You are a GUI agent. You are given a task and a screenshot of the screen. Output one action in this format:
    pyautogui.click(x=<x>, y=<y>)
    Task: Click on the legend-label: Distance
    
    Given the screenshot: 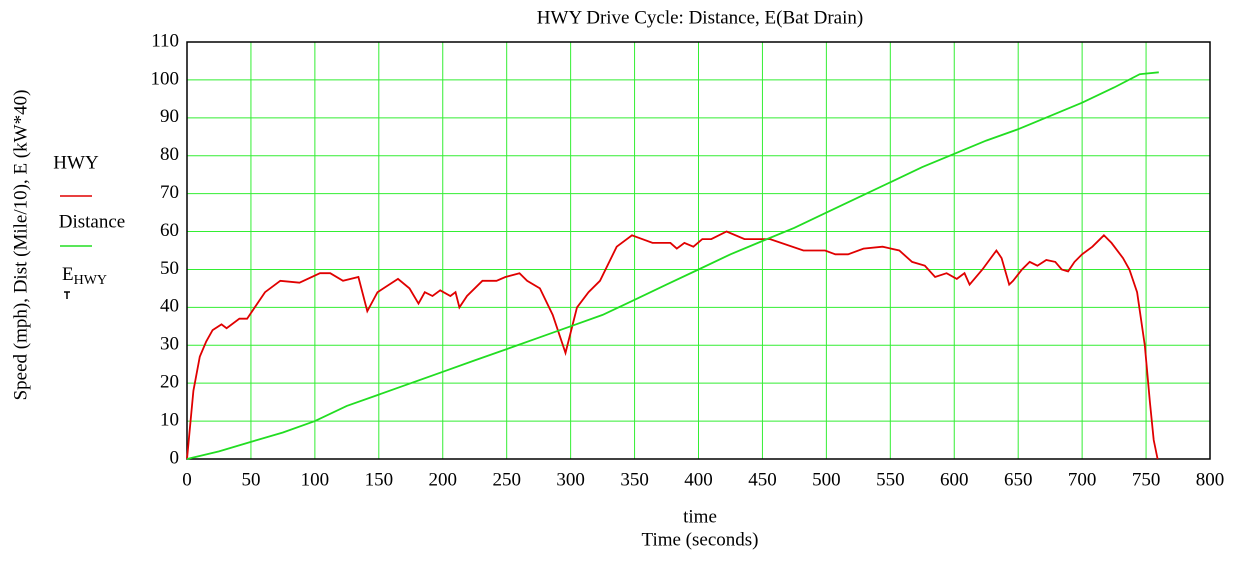 What is the action you would take?
    pyautogui.click(x=92, y=221)
    